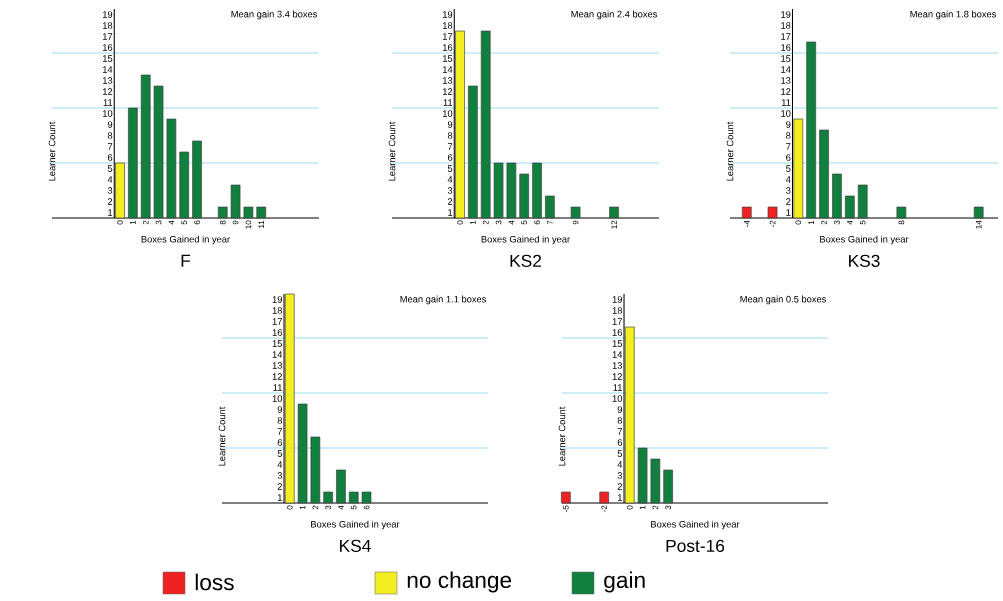 Image resolution: width=1003 pixels, height=601 pixels. What do you see at coordinates (566, 509) in the screenshot?
I see `x-tick-label: -5` at bounding box center [566, 509].